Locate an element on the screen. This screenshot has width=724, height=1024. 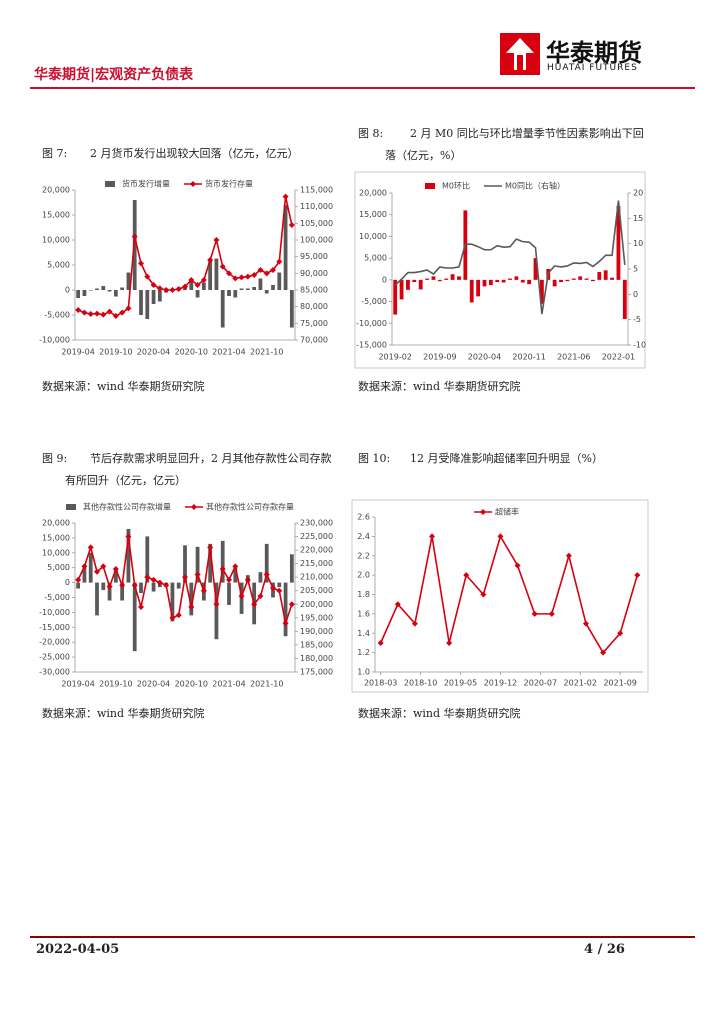
x-tick-label: 2020-04 is located at coordinates (153, 352).